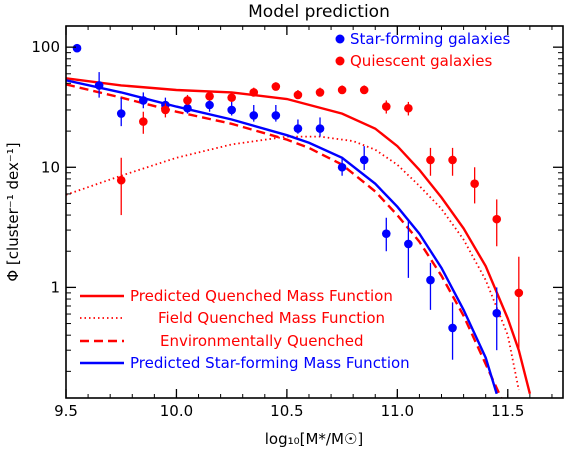  What do you see at coordinates (66, 411) in the screenshot?
I see `x-tick-label: 9.5` at bounding box center [66, 411].